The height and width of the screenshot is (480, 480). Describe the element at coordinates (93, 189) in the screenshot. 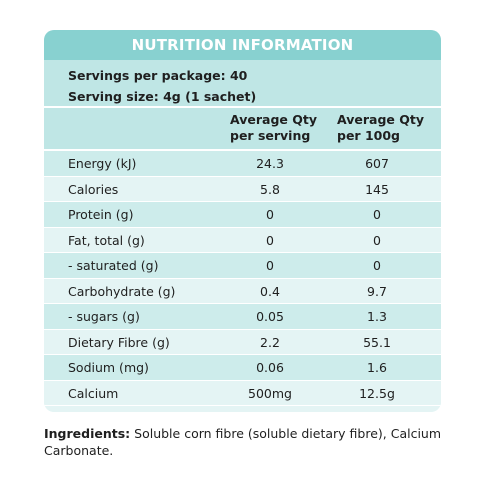

I see `nutrient-name: Calories` at that location.